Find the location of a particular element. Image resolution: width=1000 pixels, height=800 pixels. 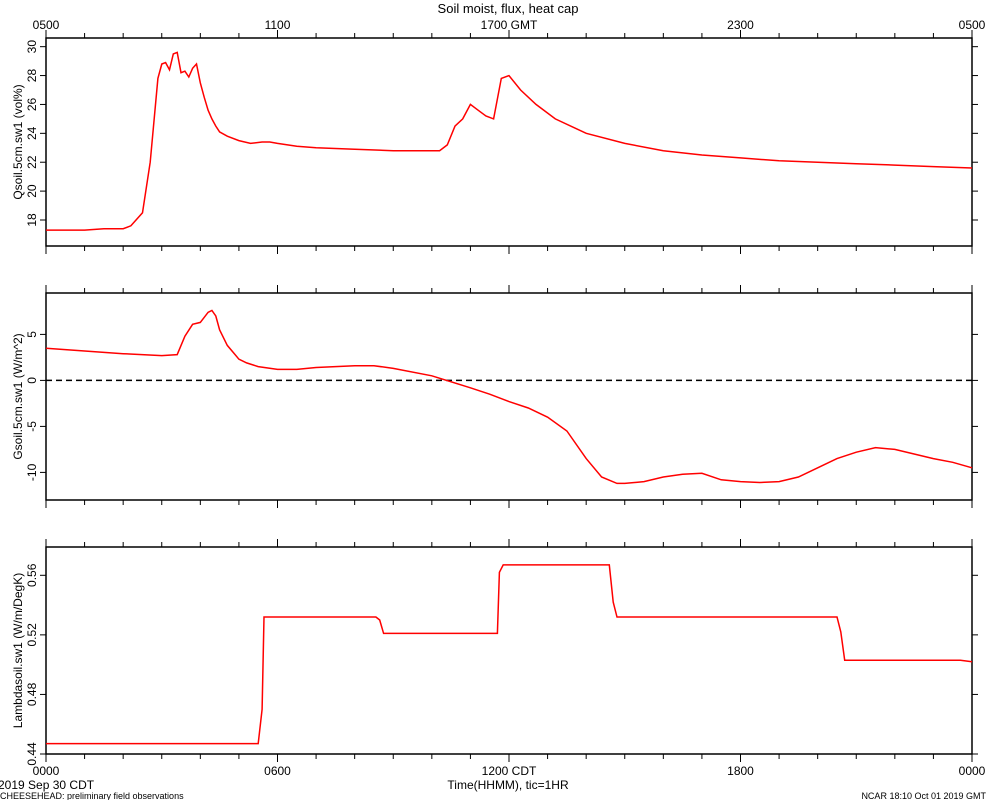

y-tick-label: 28 is located at coordinates (32, 76).